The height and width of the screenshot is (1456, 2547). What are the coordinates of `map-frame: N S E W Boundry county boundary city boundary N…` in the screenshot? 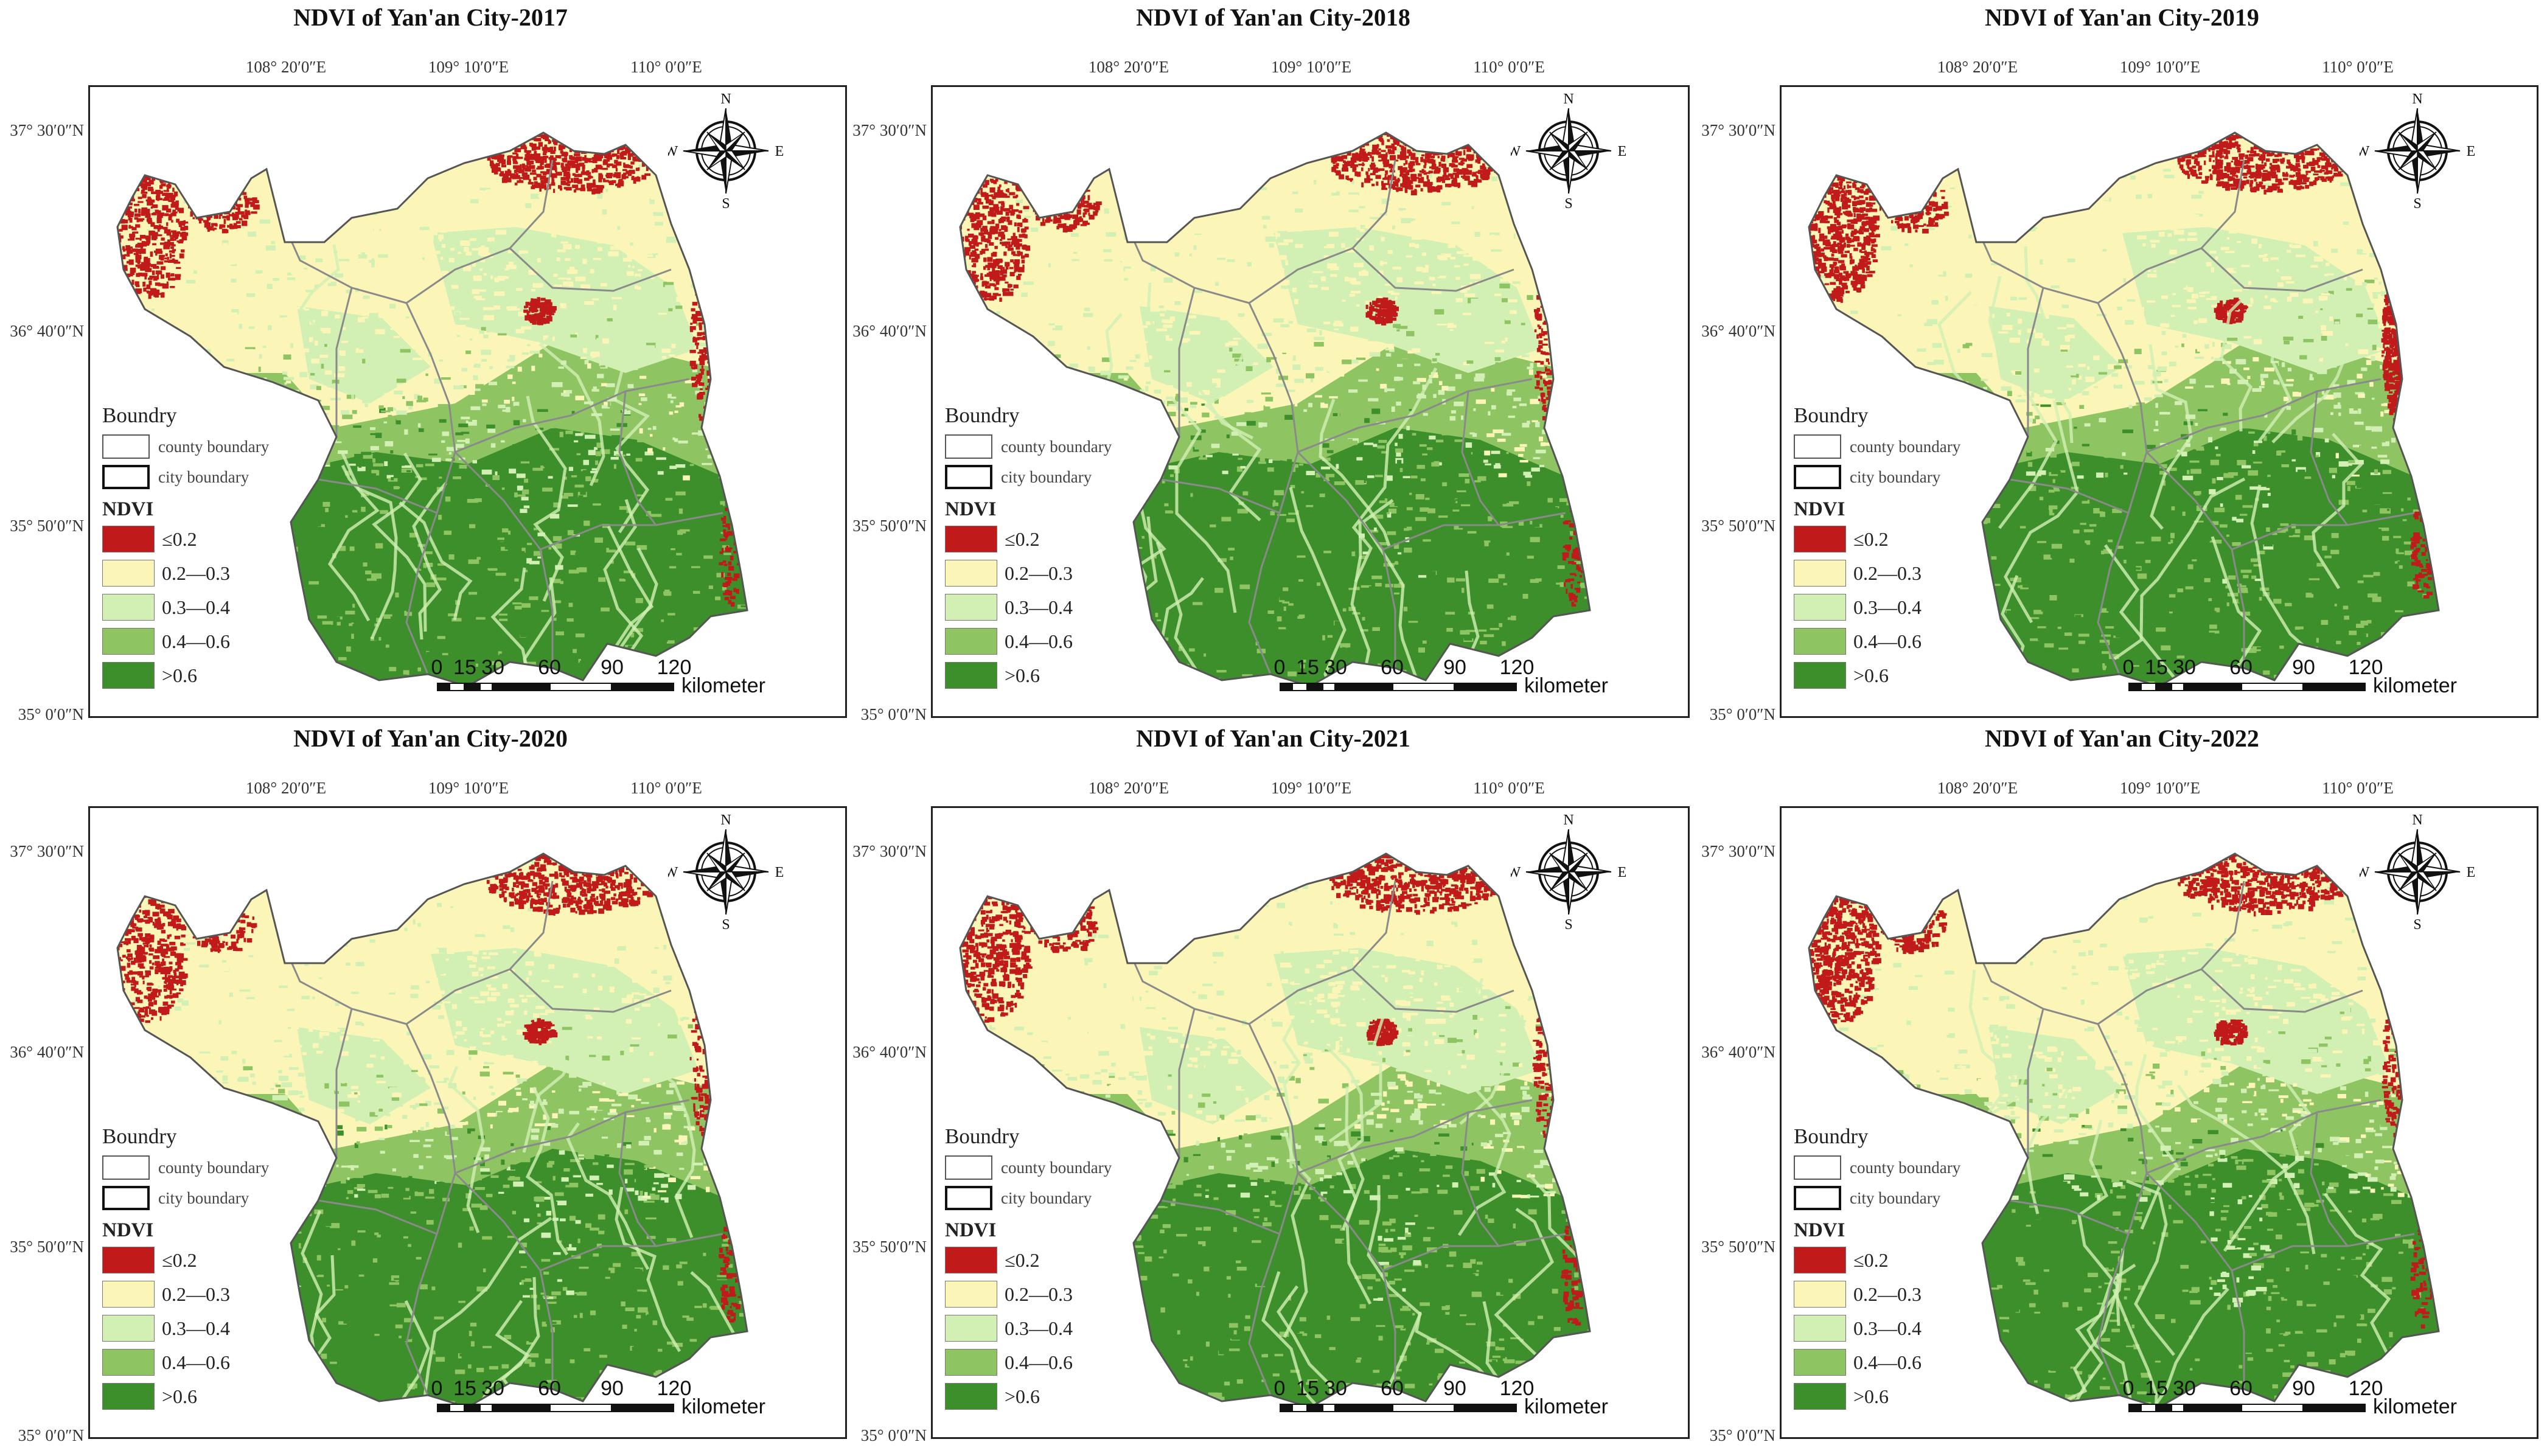 It's located at (2159, 401).